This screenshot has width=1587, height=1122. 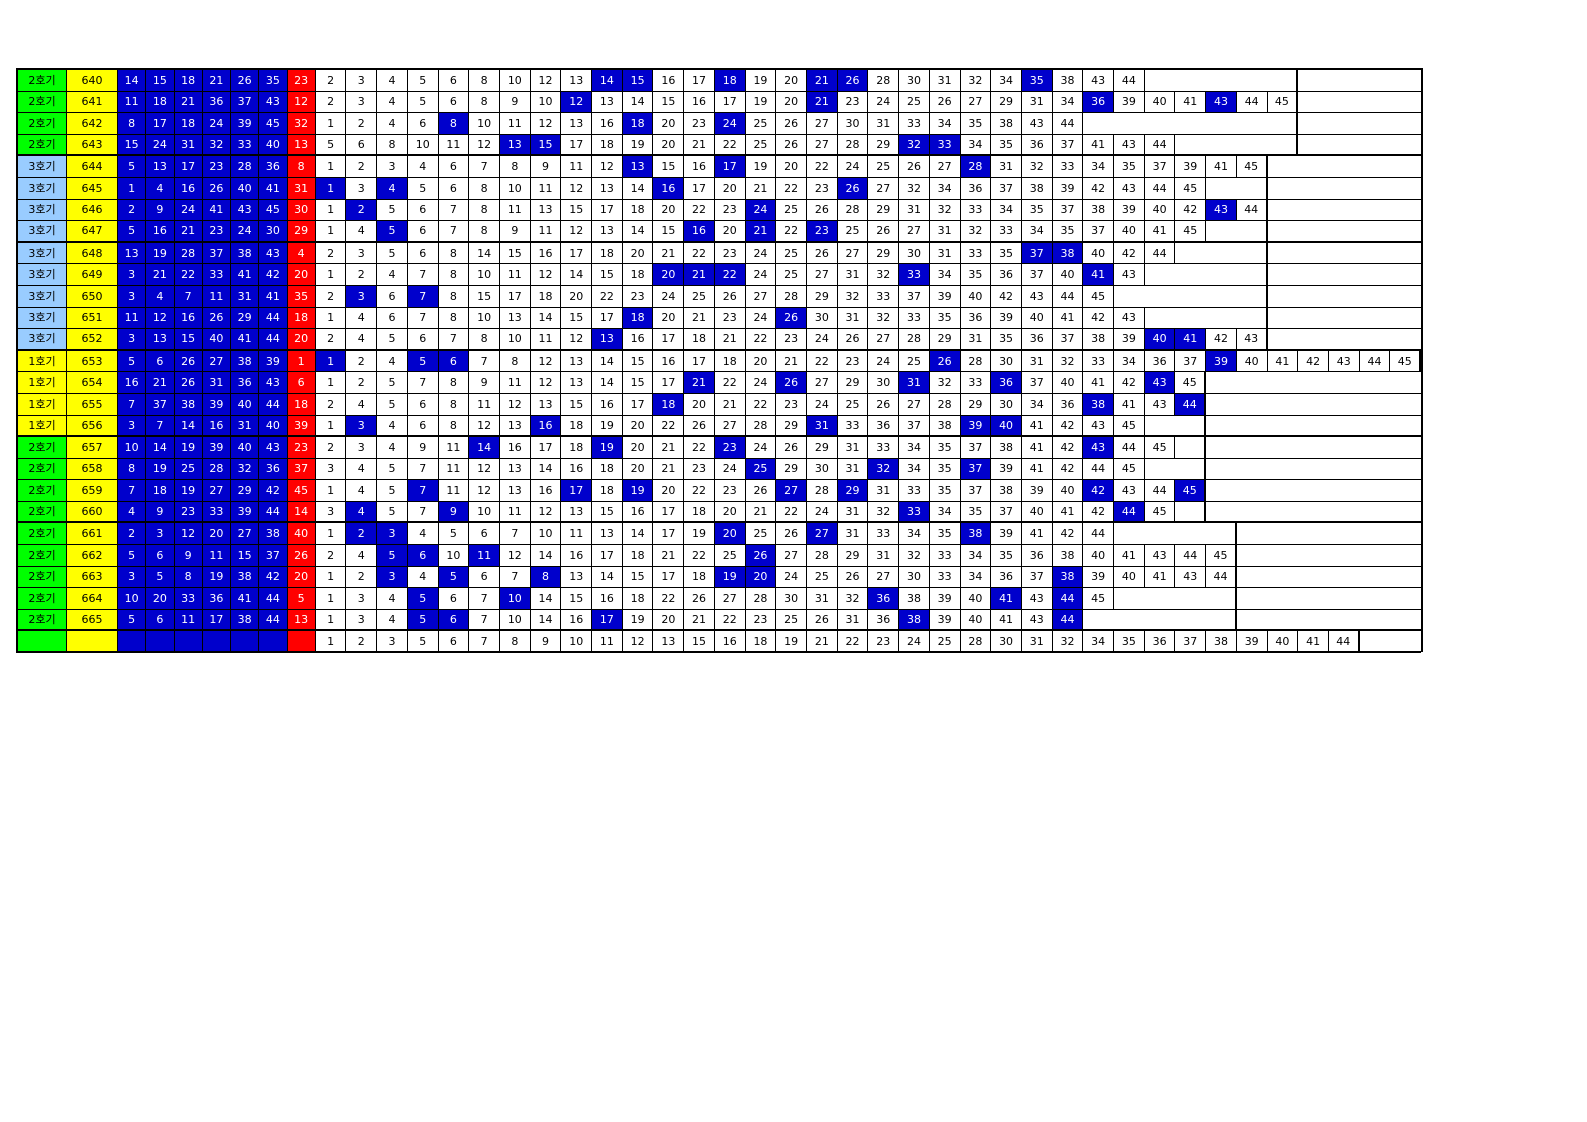 I want to click on sequence-number-cell: 29, so click(x=884, y=253).